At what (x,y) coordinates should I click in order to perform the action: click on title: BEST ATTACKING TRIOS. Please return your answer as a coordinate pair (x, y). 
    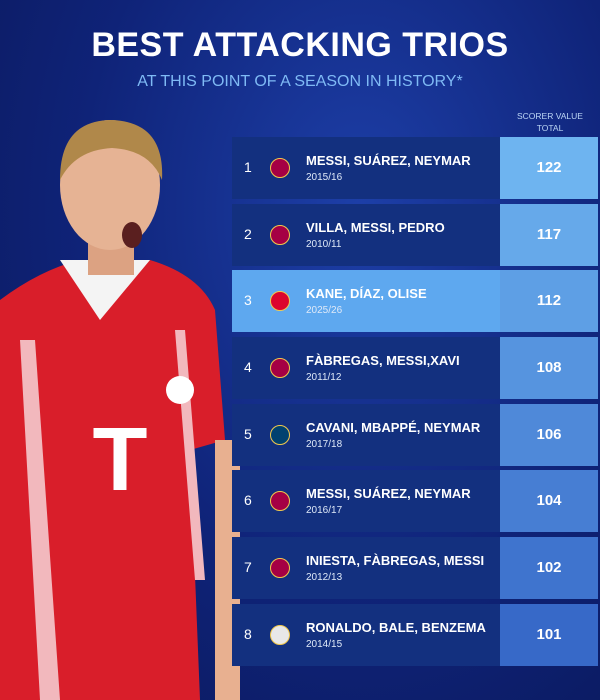
    Looking at the image, I should click on (300, 45).